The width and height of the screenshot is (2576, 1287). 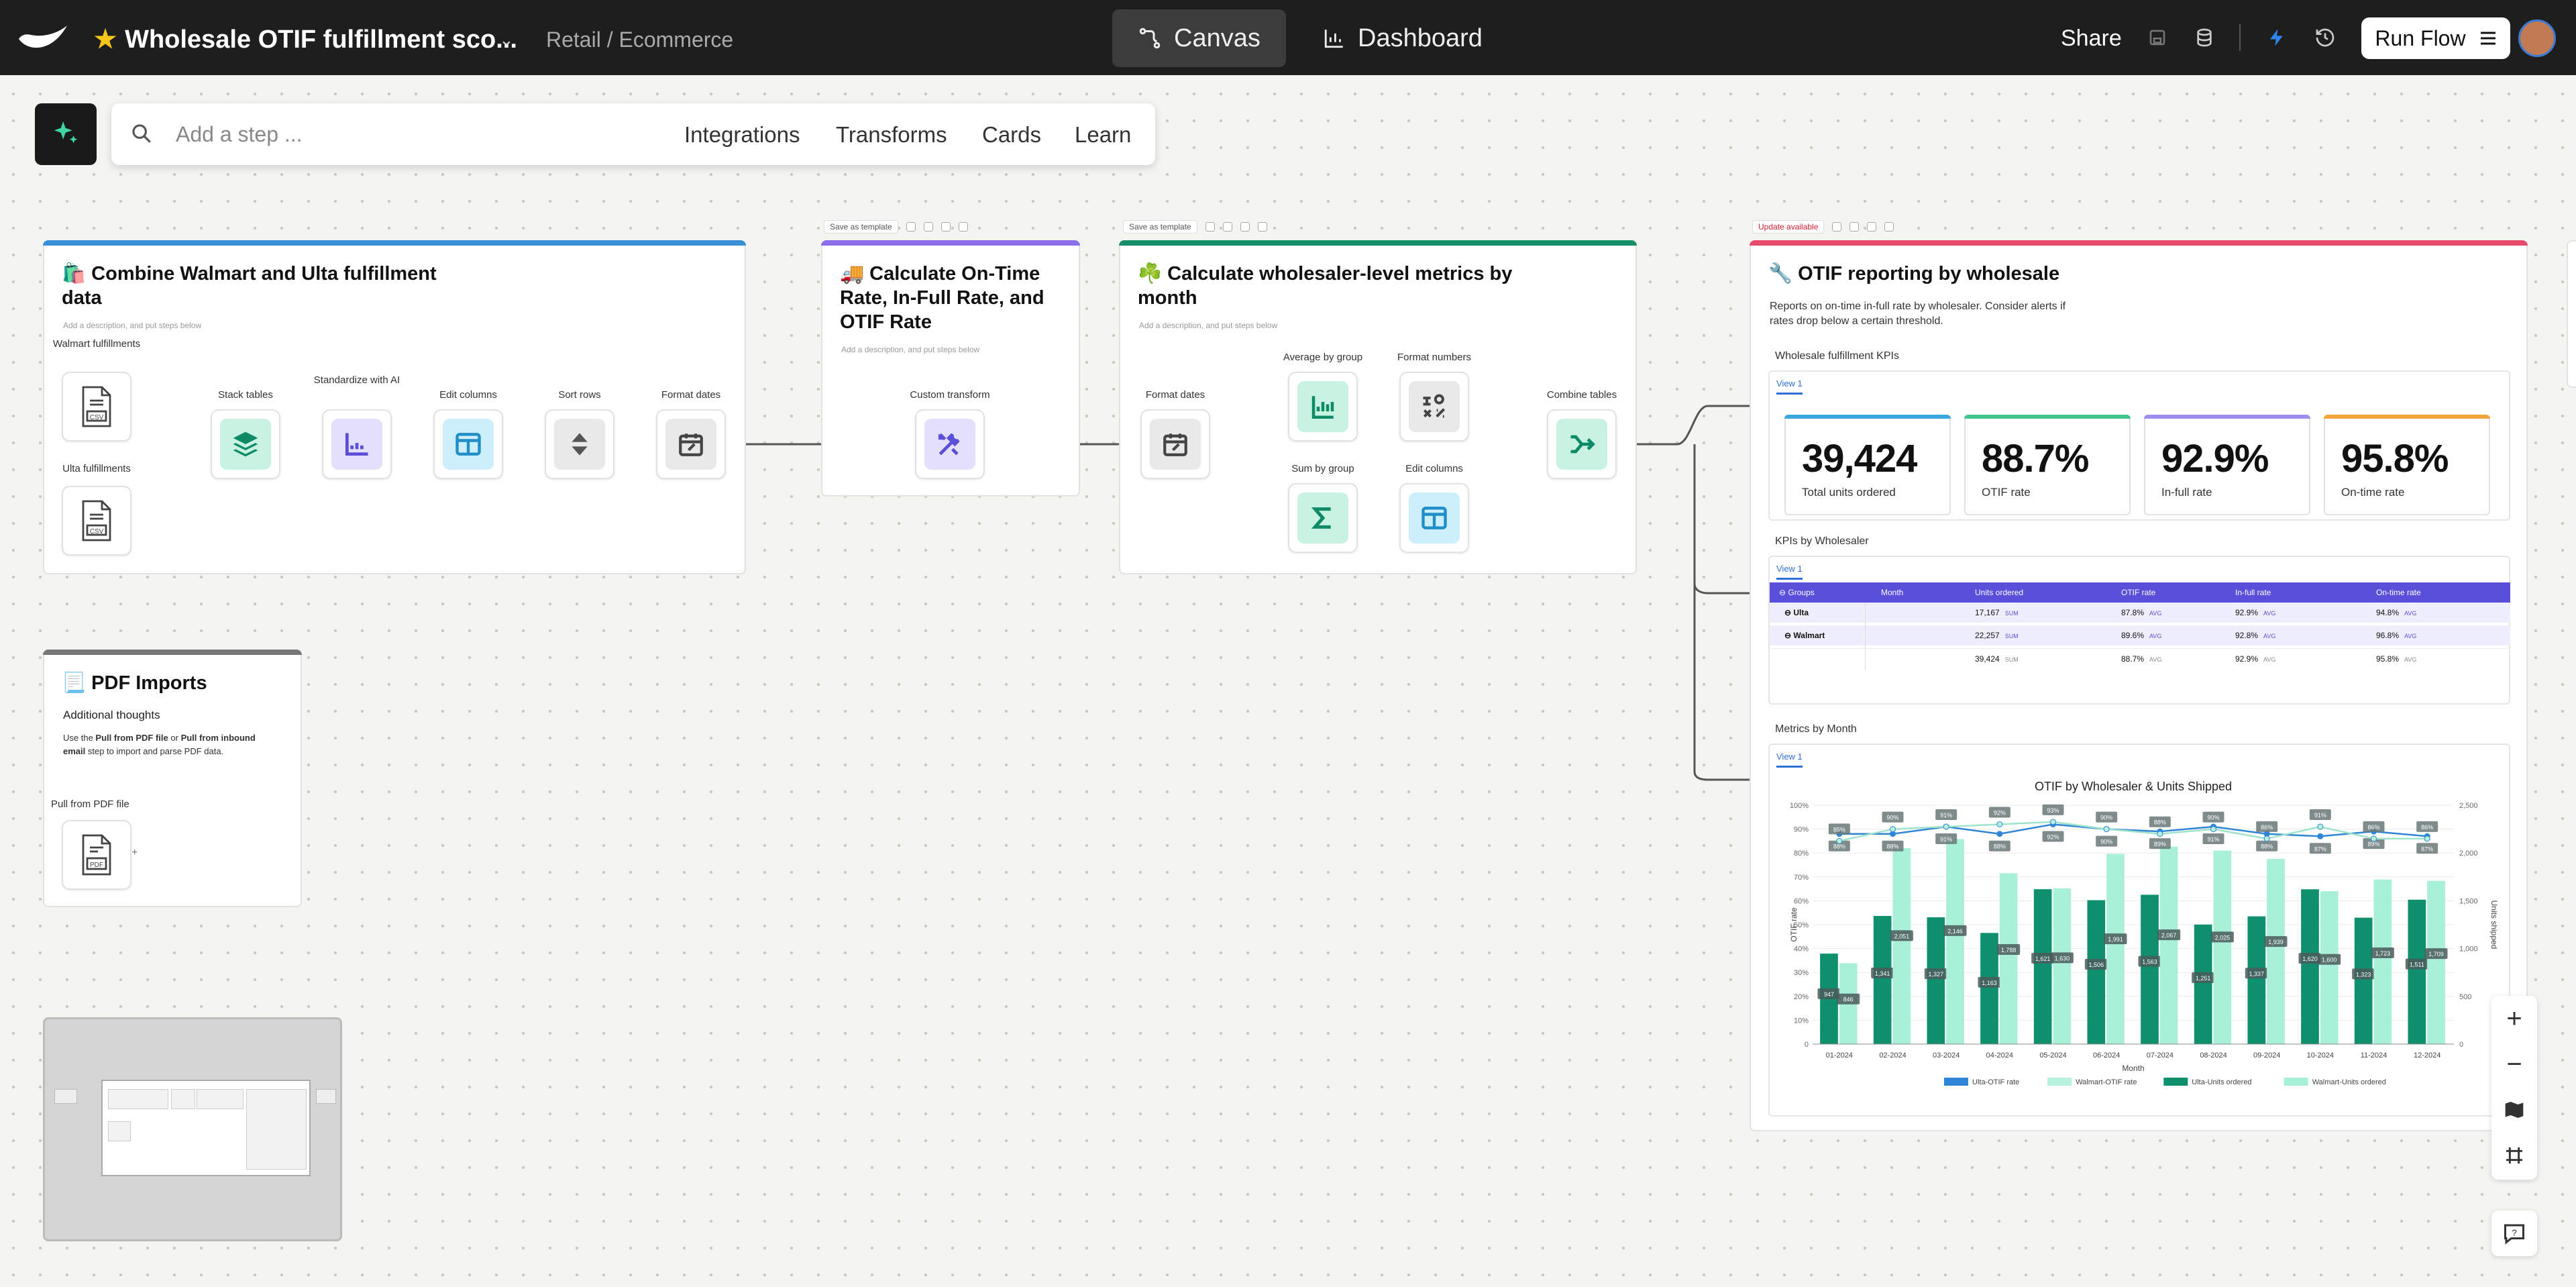 I want to click on avatar, so click(x=2537, y=38).